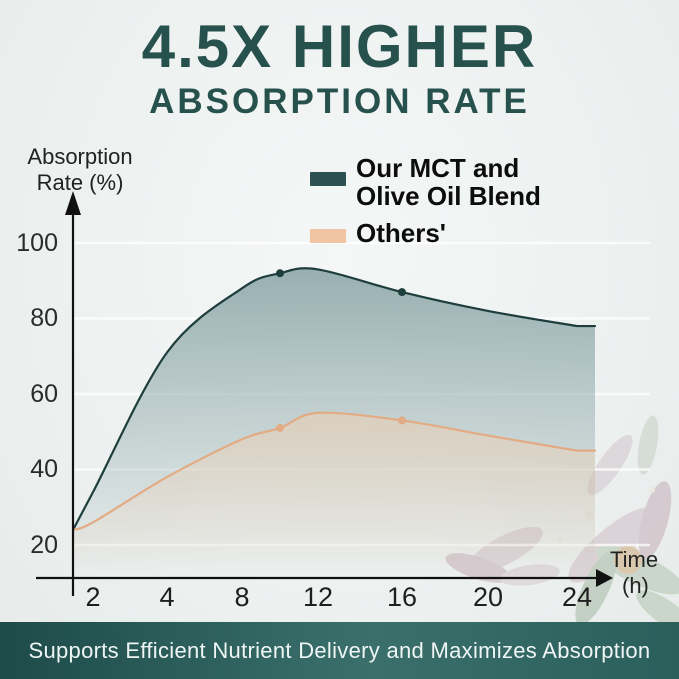  I want to click on y-tick-40: 40, so click(44, 469).